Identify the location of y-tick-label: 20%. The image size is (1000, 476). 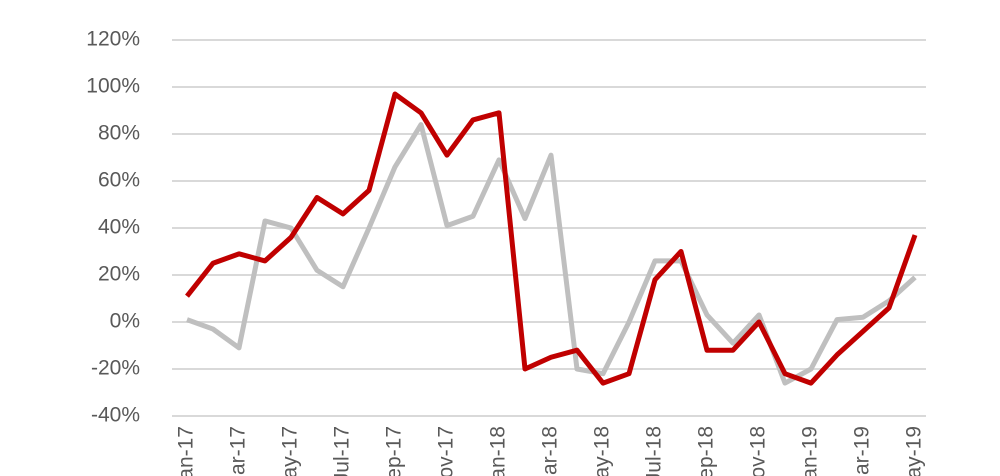
(119, 274).